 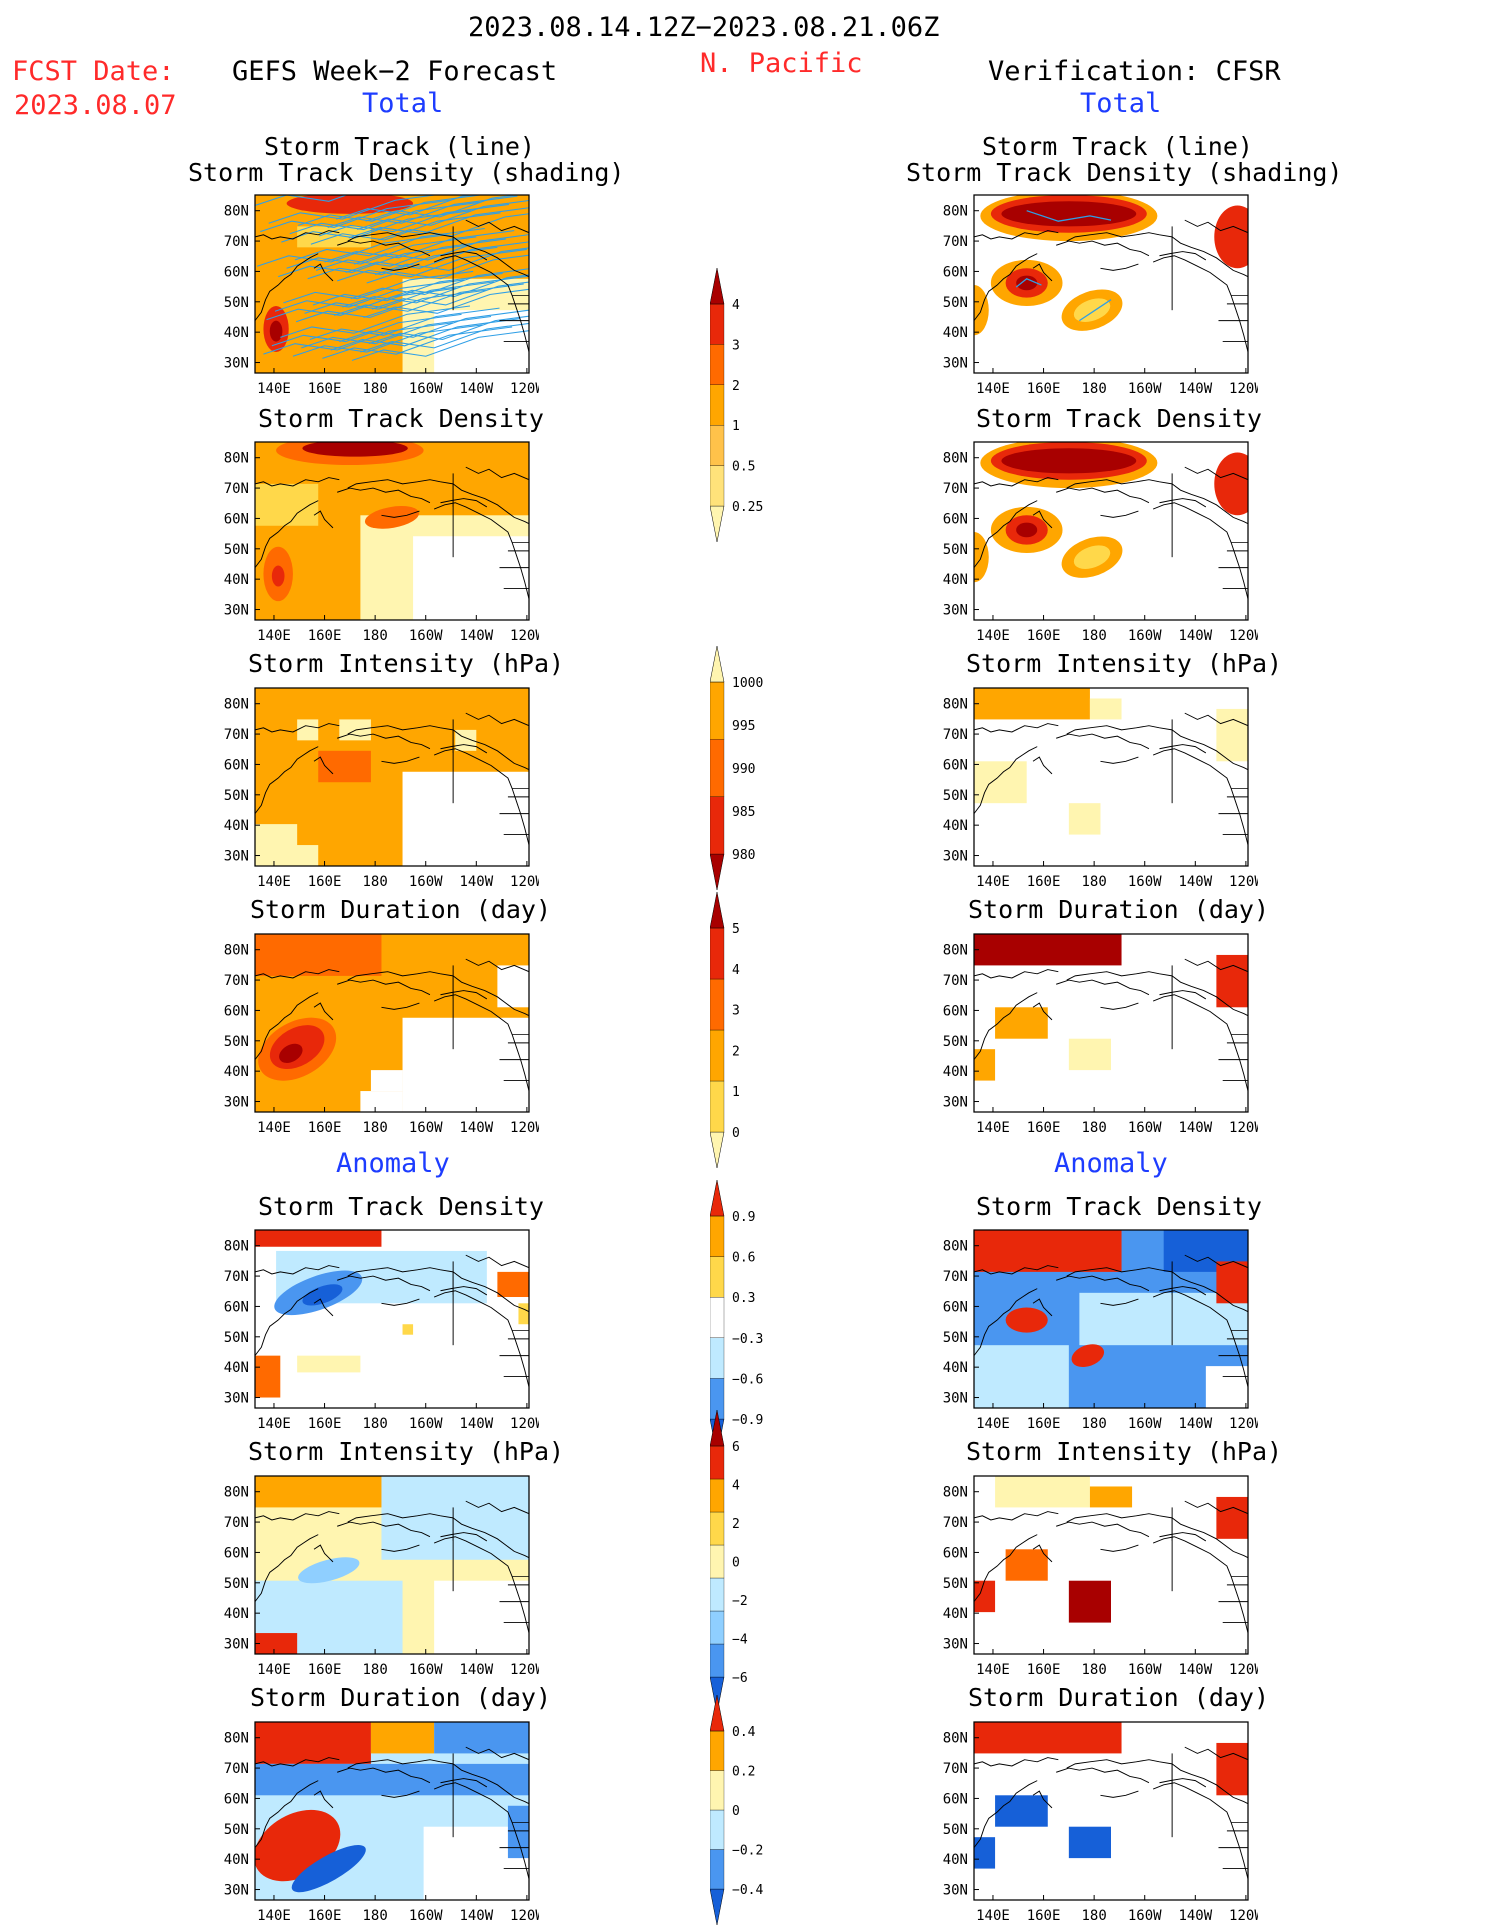 What do you see at coordinates (754, 769) in the screenshot?
I see `colorbar-intensity: 980 985 990 995 1000` at bounding box center [754, 769].